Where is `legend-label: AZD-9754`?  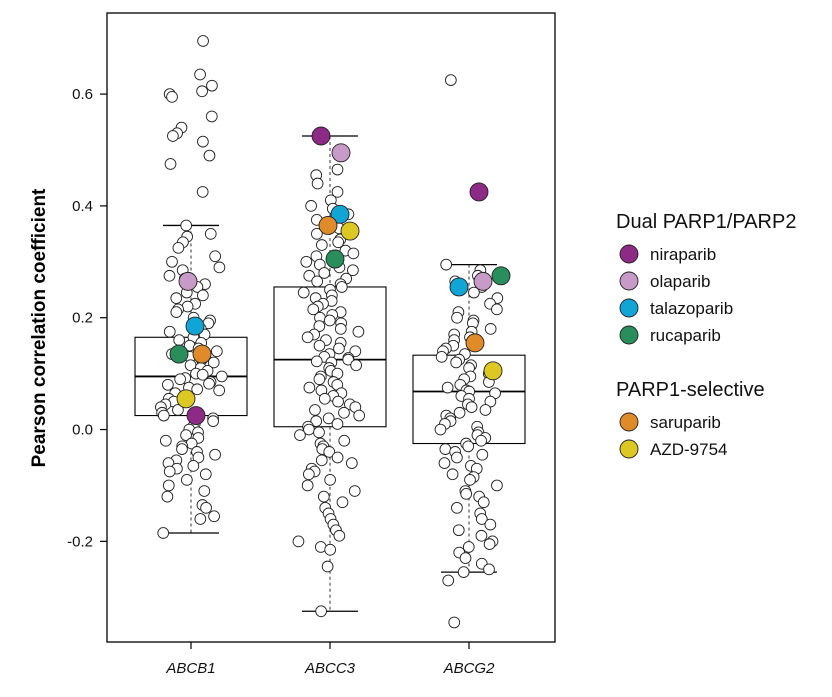
legend-label: AZD-9754 is located at coordinates (688, 449).